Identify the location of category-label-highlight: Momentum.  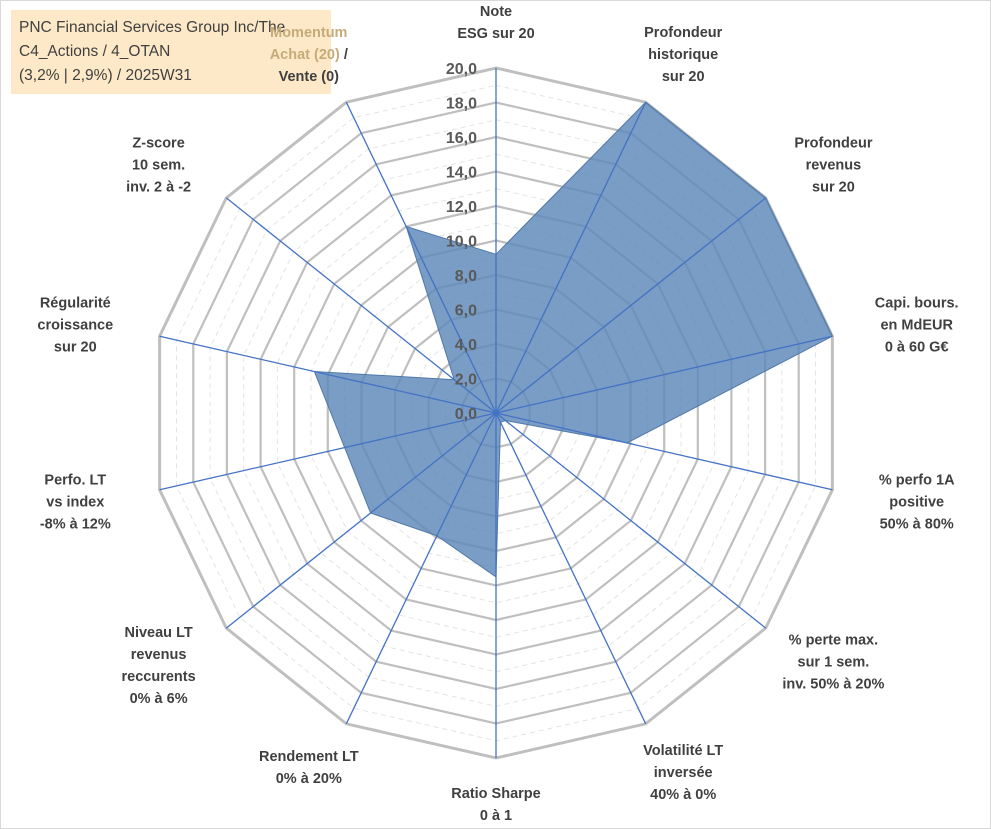
(308, 33).